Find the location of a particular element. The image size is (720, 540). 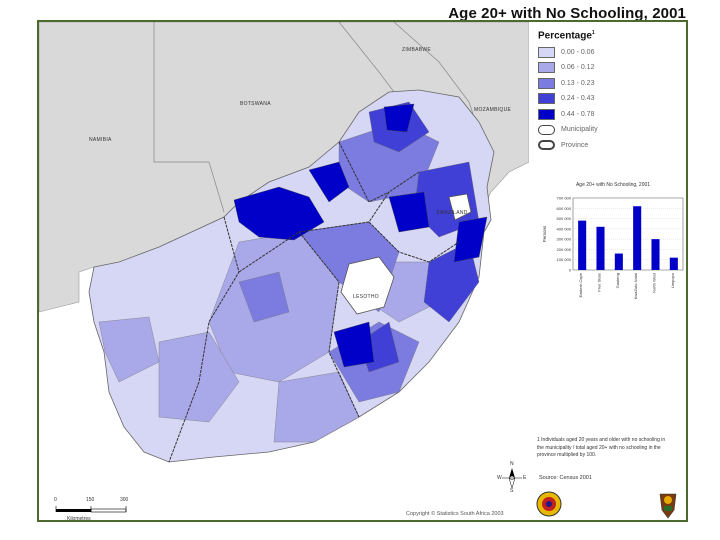

legend-item: 0.06 - 0.12 is located at coordinates (612, 68).